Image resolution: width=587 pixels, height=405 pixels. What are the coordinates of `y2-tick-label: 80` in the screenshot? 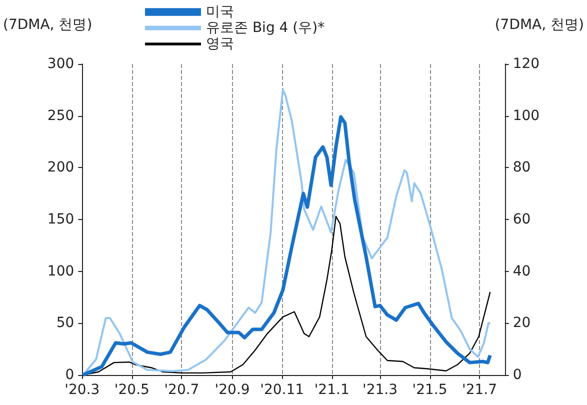 It's located at (521, 168).